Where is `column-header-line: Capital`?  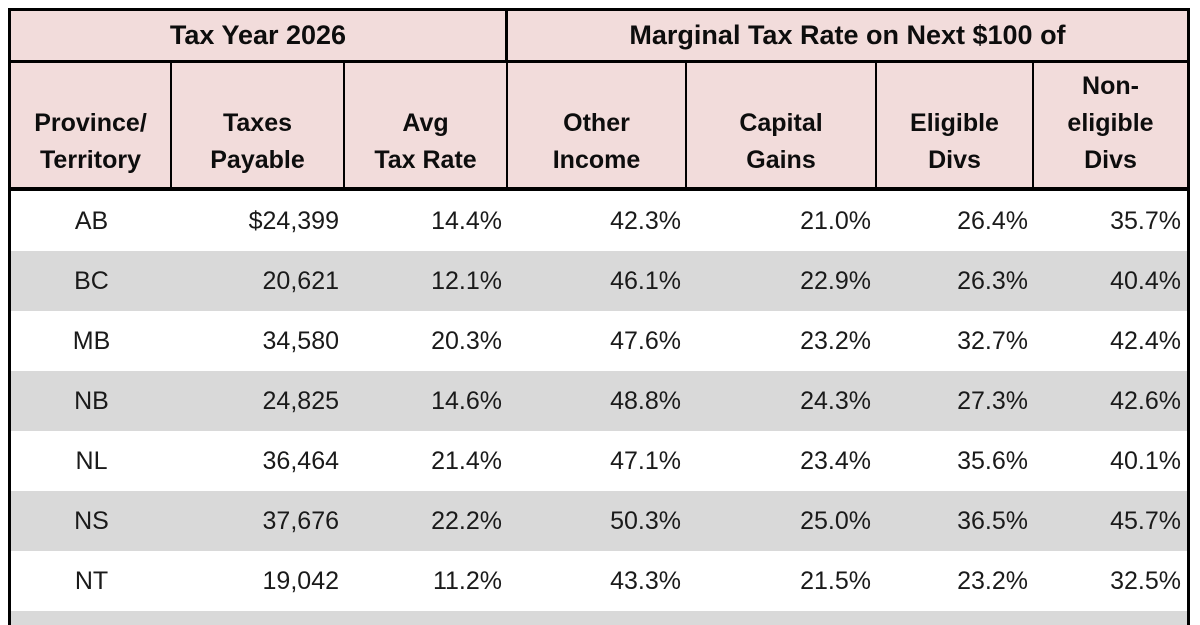
column-header-line: Capital is located at coordinates (781, 123).